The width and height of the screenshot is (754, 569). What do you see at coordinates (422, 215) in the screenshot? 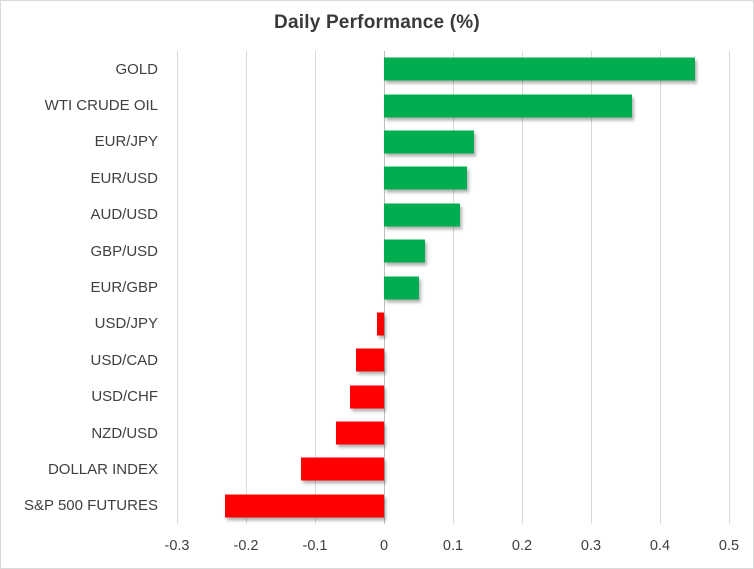
I see `bar-aud-usd` at bounding box center [422, 215].